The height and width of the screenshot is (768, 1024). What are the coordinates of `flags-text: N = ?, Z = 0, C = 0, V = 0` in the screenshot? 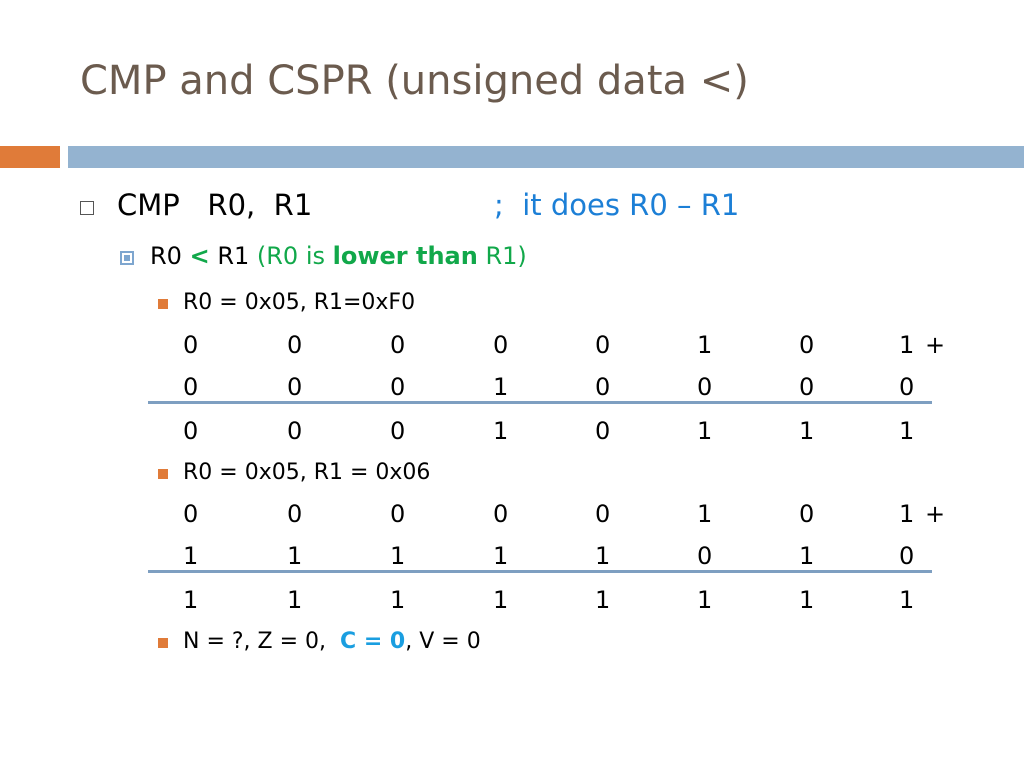 It's located at (332, 641).